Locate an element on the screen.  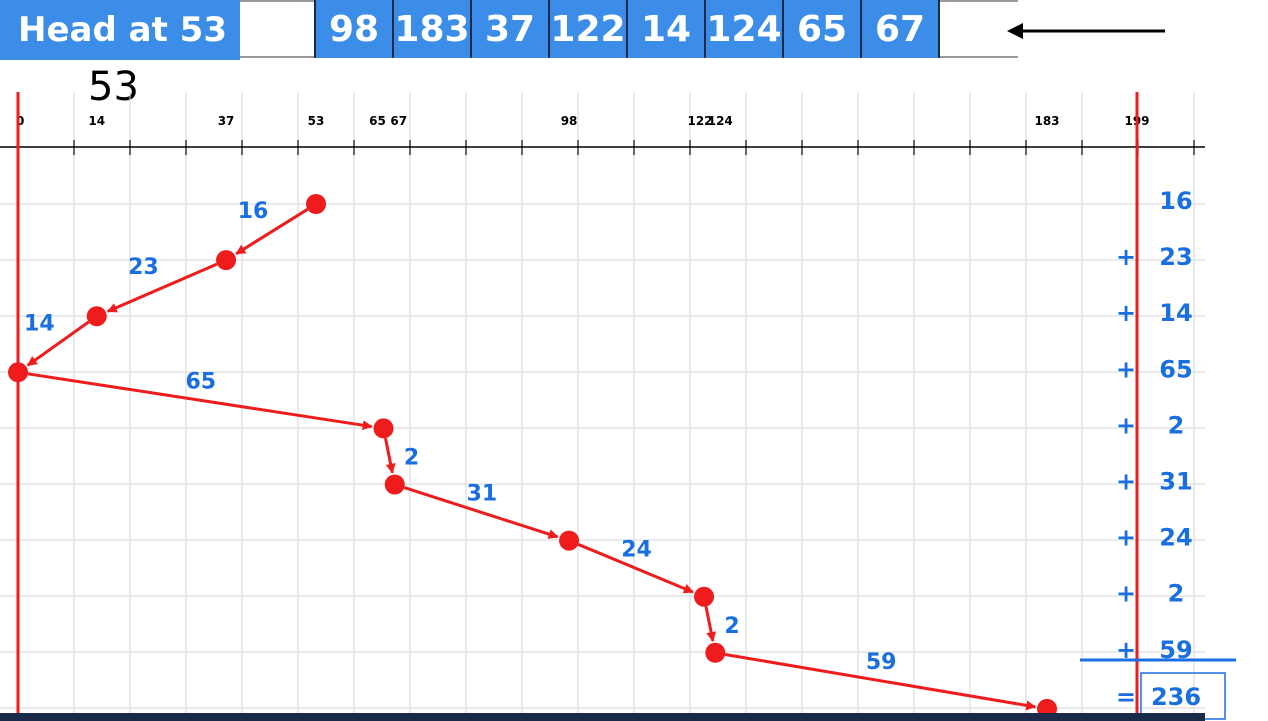
head-start-label: Head at 53 is located at coordinates (120, 30).